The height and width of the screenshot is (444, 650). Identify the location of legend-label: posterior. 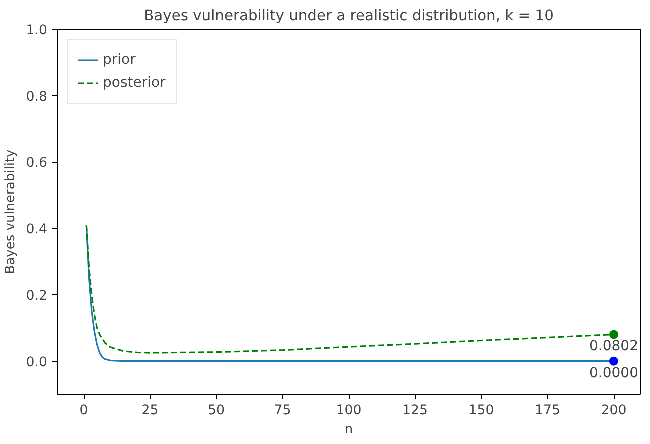
(134, 83).